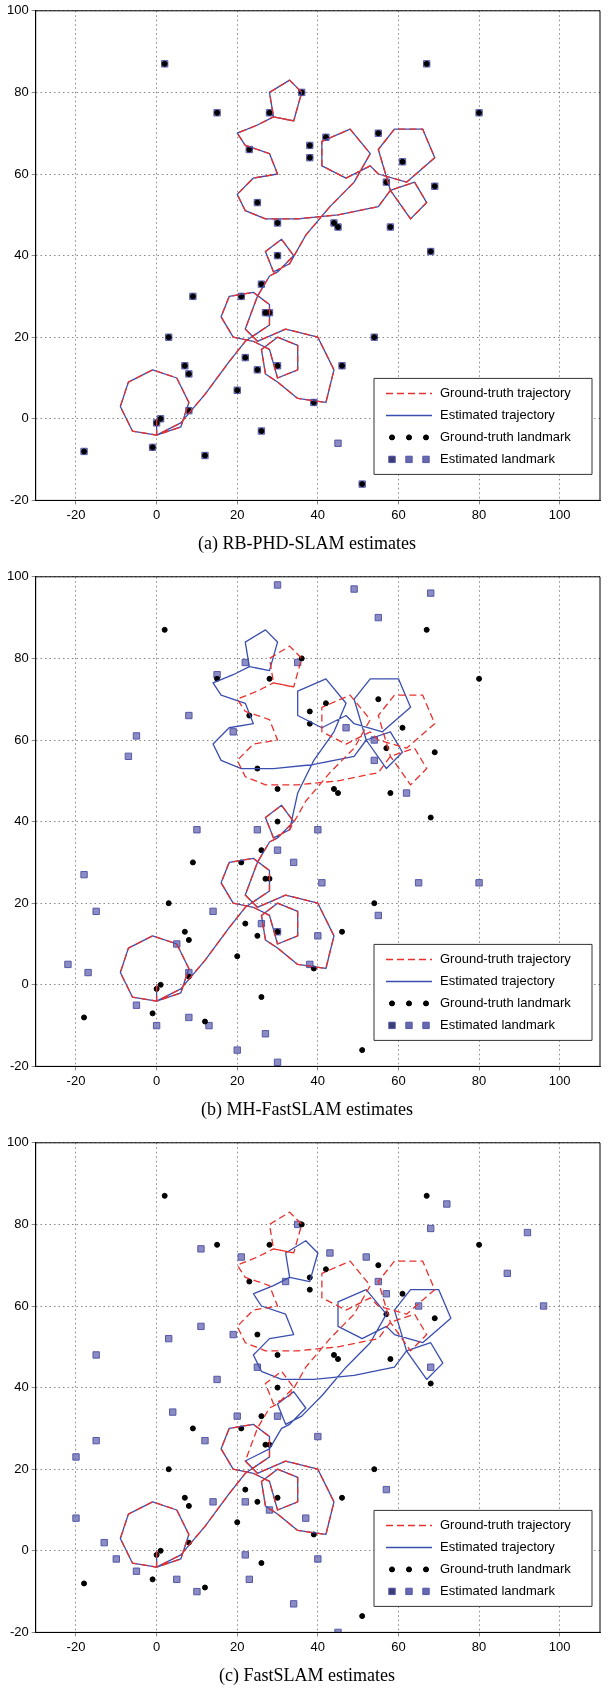 This screenshot has height=1699, width=614. I want to click on text: (b) MH-FastSLAM estimates, so click(307, 1109).